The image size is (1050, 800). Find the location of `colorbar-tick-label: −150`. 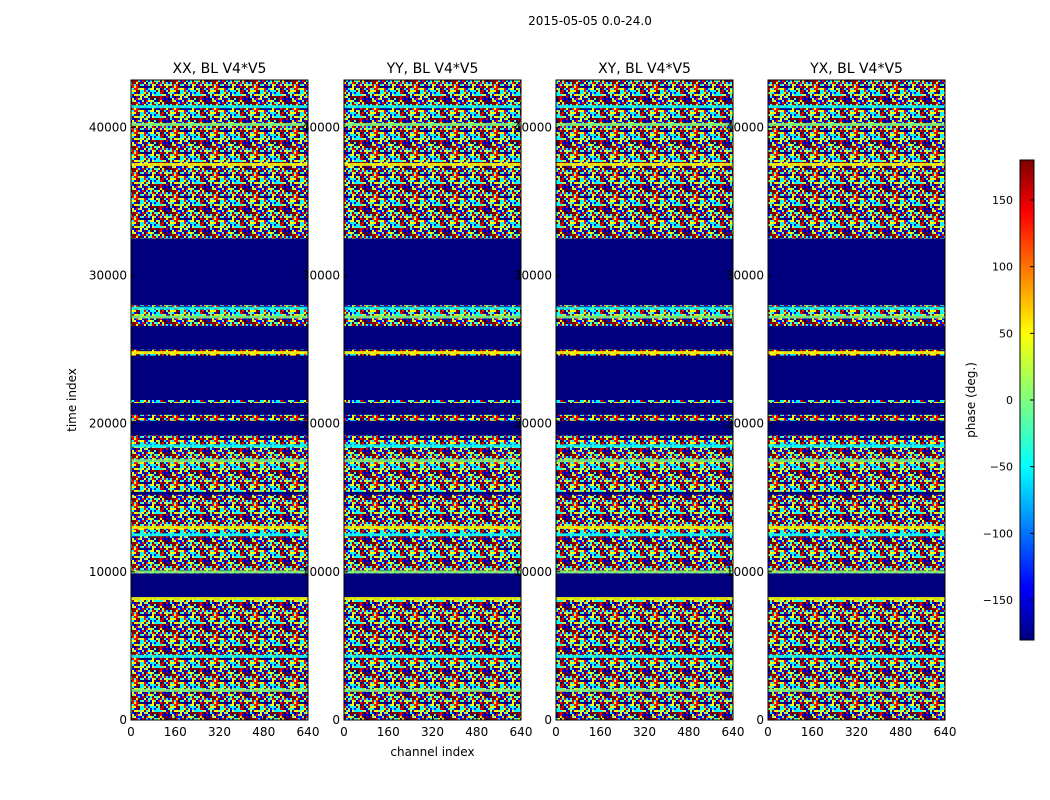

colorbar-tick-label: −150 is located at coordinates (998, 600).